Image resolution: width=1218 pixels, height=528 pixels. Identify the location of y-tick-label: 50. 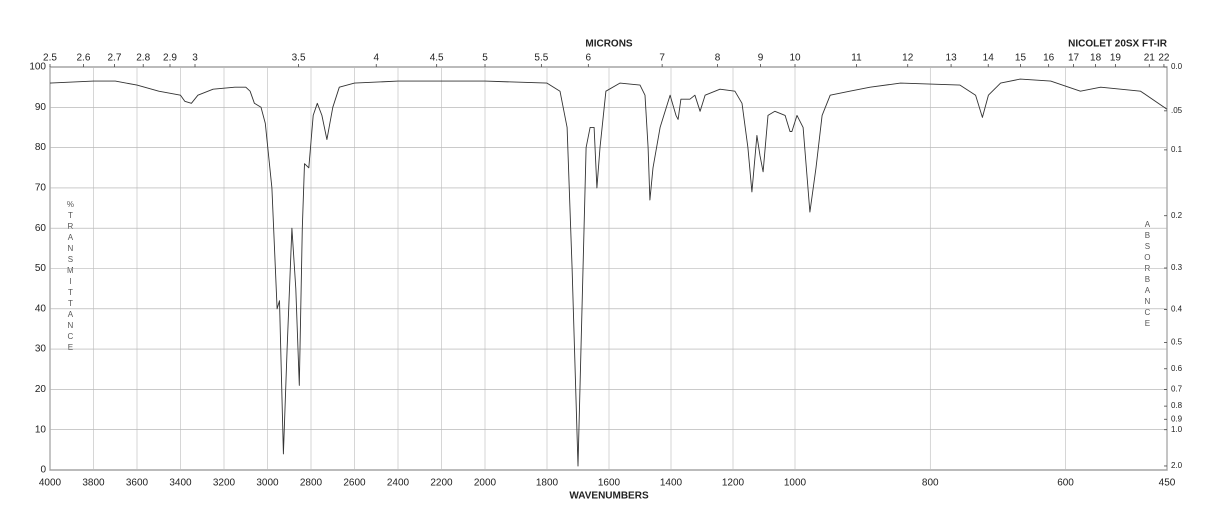
(41, 268).